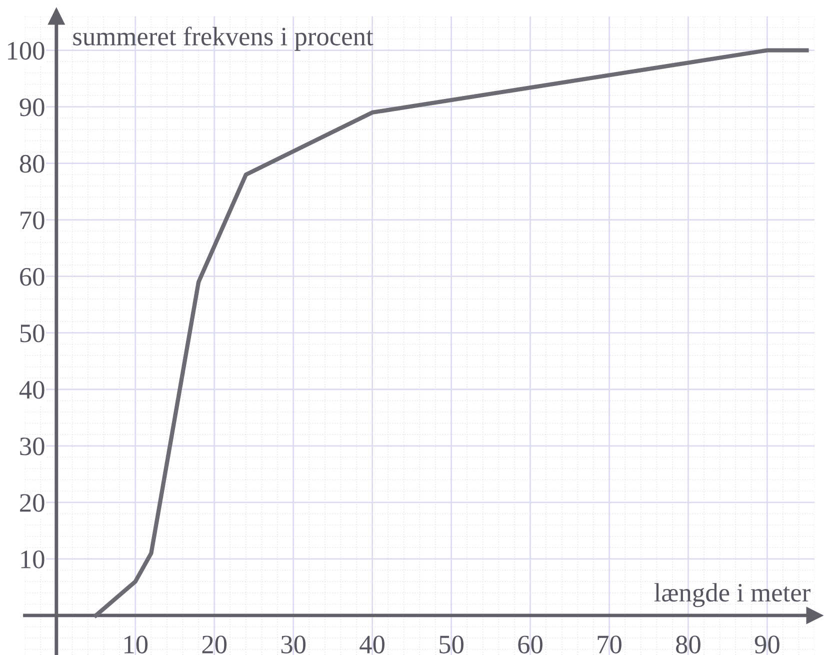 The height and width of the screenshot is (655, 827). What do you see at coordinates (32, 333) in the screenshot?
I see `y-tick-label: 50` at bounding box center [32, 333].